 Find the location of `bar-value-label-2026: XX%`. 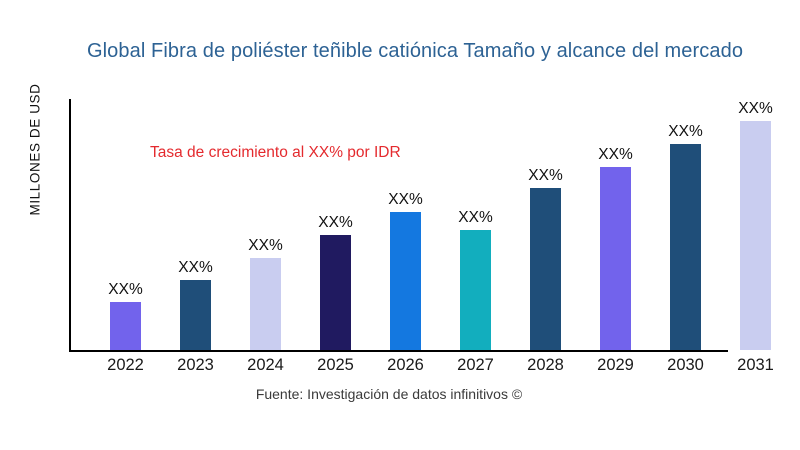

bar-value-label-2026: XX% is located at coordinates (405, 199).